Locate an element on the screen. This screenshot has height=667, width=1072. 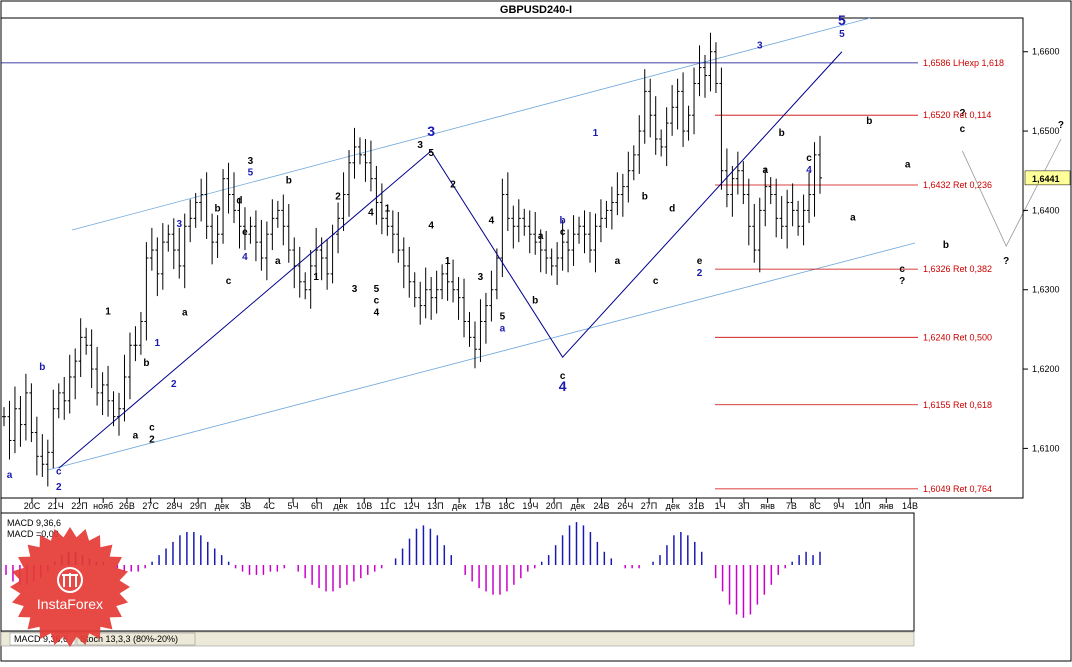
wave-label-12: a is located at coordinates (185, 313).